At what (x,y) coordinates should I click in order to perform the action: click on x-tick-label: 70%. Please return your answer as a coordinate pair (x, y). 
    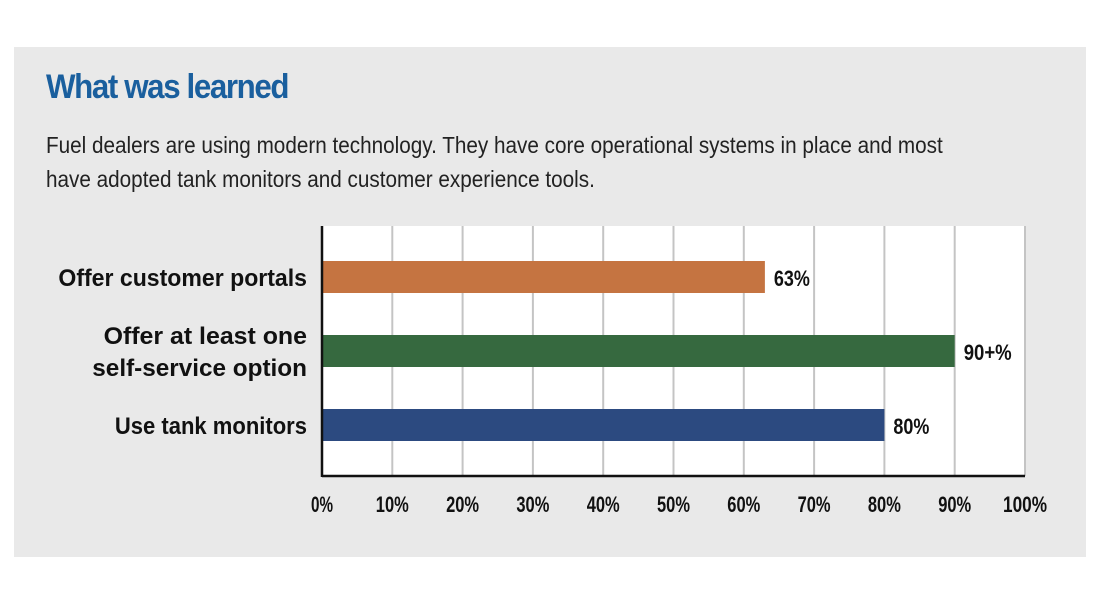
    Looking at the image, I should click on (814, 504).